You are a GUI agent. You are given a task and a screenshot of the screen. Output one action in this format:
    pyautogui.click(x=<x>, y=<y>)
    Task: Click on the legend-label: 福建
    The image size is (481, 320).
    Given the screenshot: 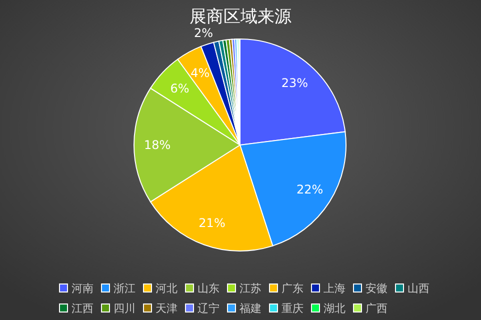 What is the action you would take?
    pyautogui.click(x=251, y=308)
    